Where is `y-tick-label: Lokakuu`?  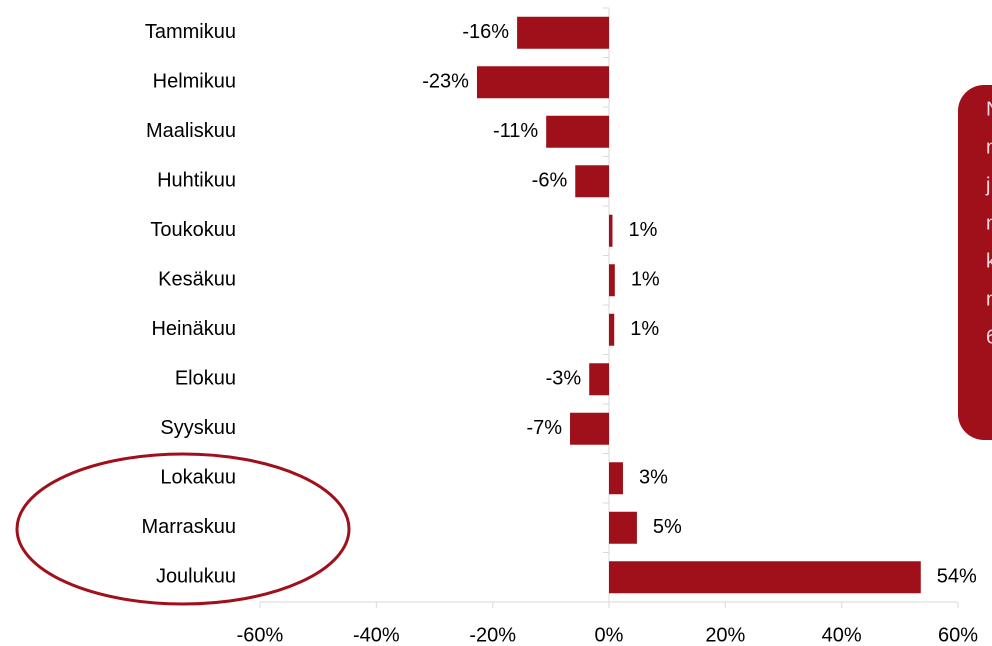 y-tick-label: Lokakuu is located at coordinates (198, 478).